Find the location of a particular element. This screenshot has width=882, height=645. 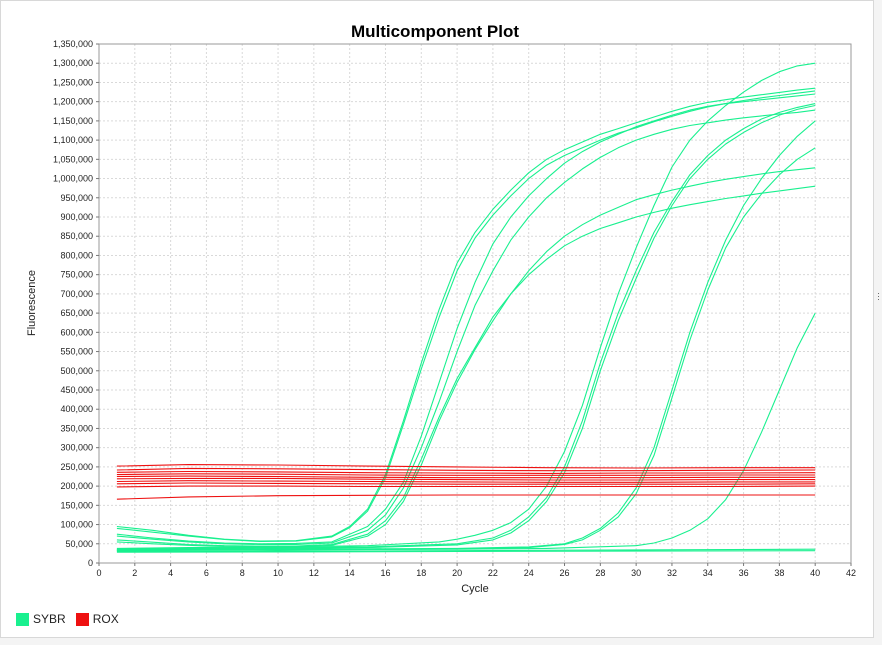

y-tick-label: 1,050,000 is located at coordinates (73, 159).